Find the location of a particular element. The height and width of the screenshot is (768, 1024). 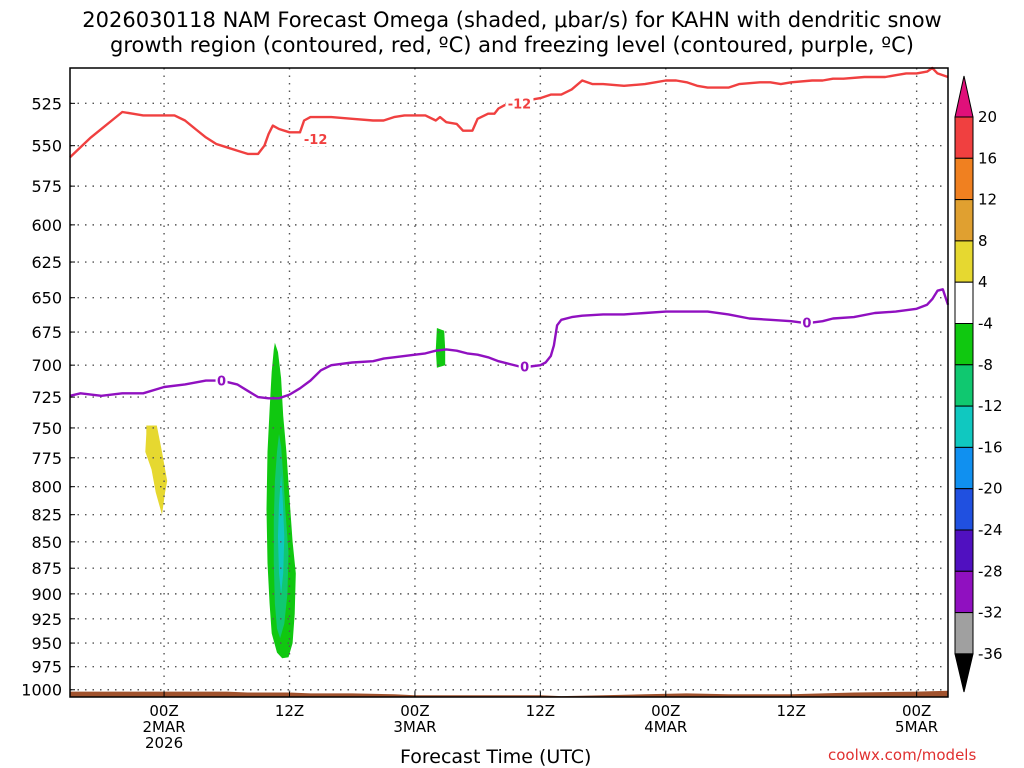

colorbar-label-12: -28 is located at coordinates (990, 571).